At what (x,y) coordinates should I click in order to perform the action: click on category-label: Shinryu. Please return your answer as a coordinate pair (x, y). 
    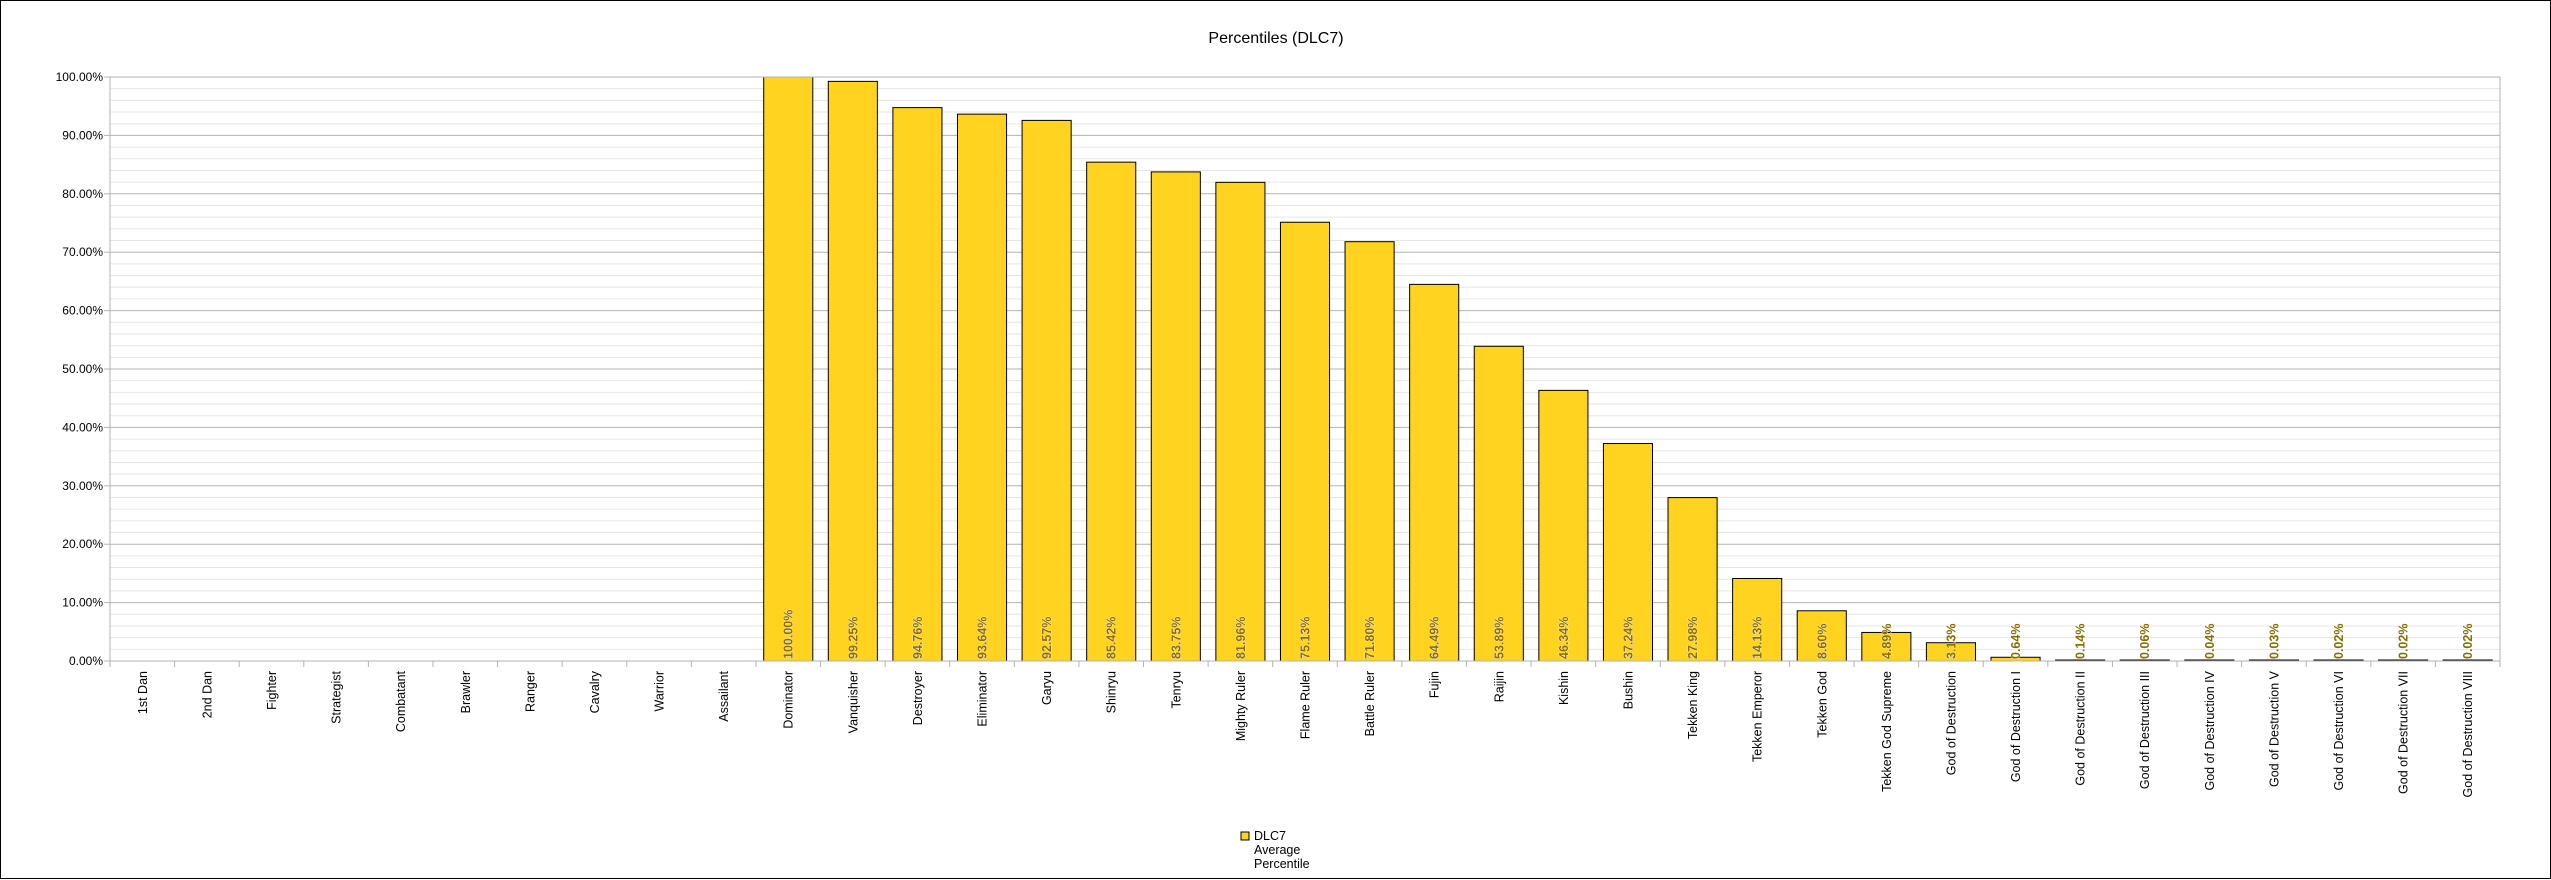
    Looking at the image, I should click on (1112, 692).